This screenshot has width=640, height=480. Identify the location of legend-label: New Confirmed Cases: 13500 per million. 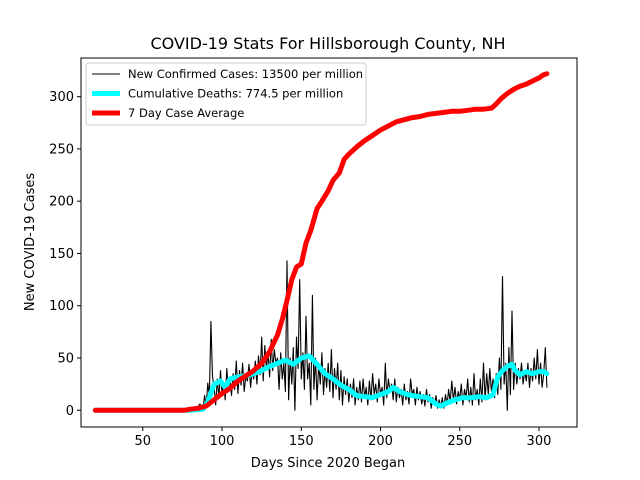
(245, 74).